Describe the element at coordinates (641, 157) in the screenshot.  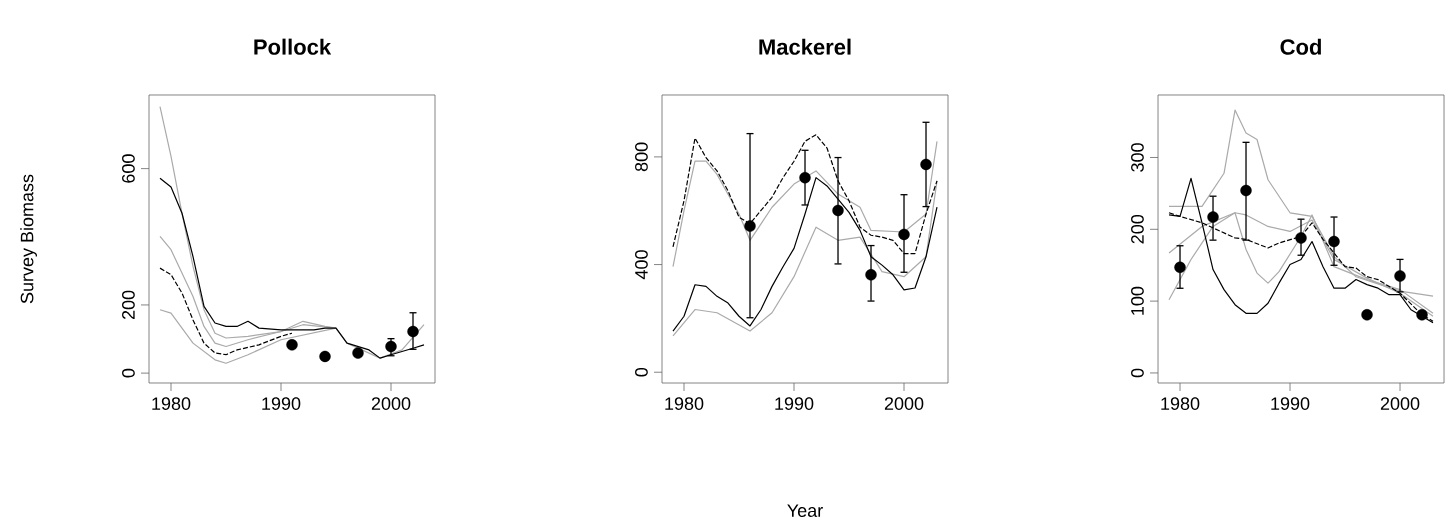
I see `y-tick-label: 800` at that location.